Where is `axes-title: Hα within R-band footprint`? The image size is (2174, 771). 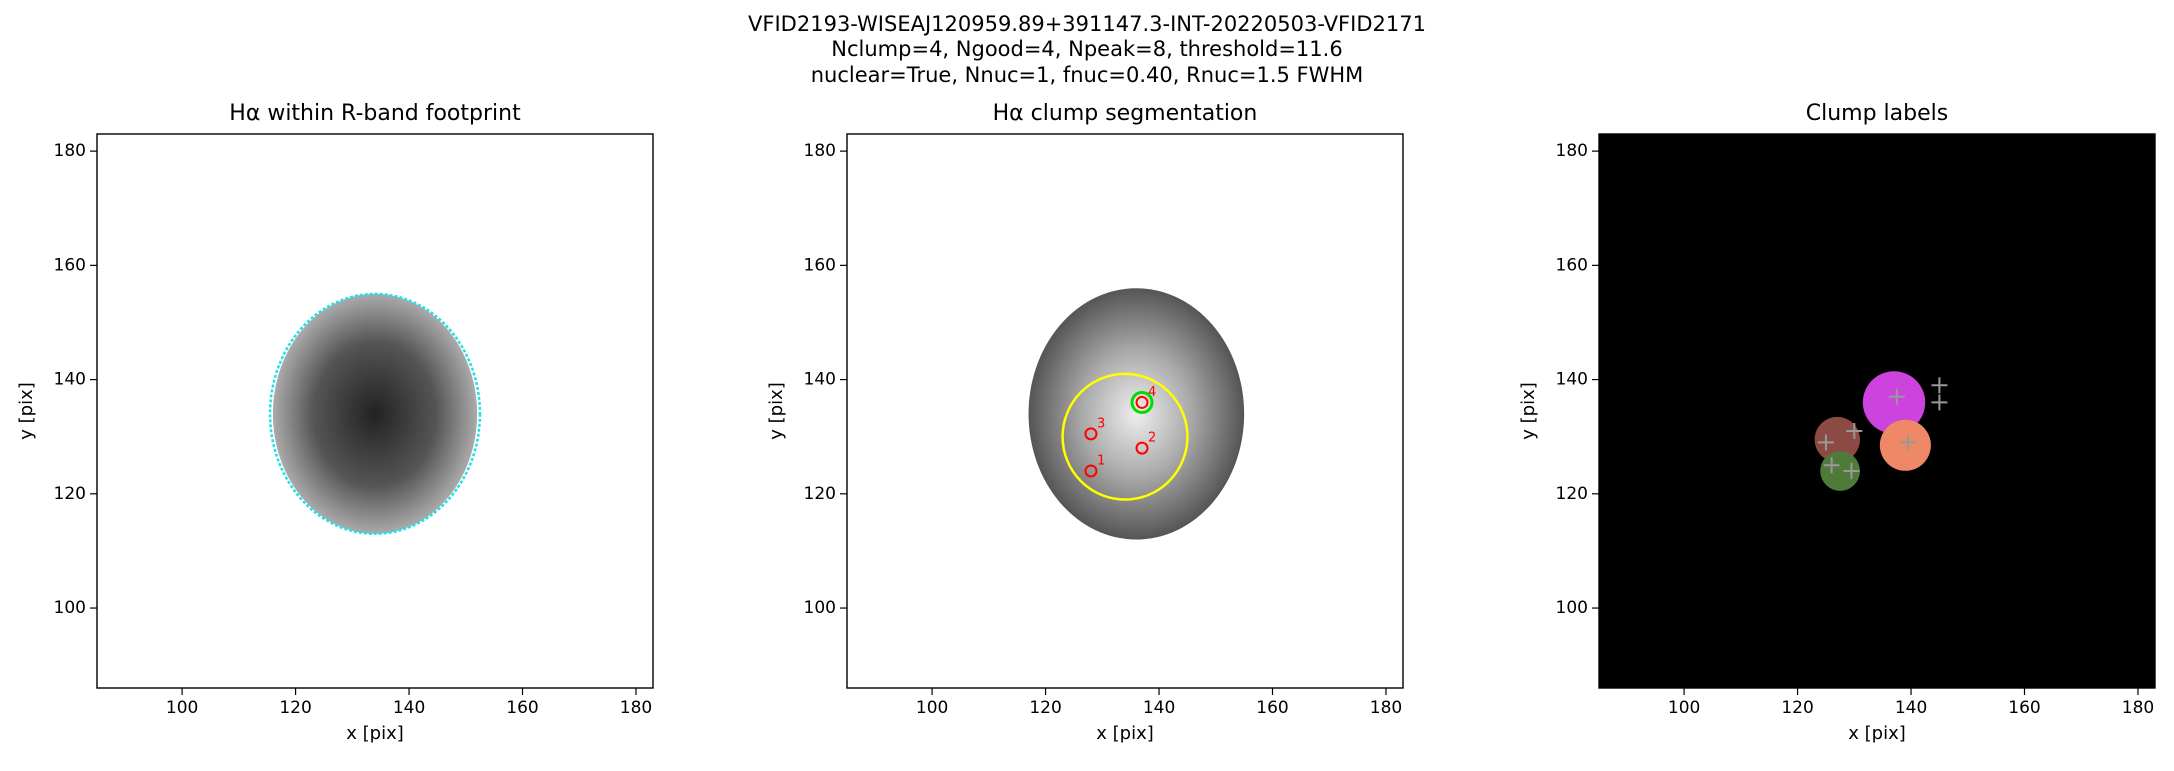 axes-title: Hα within R-band footprint is located at coordinates (375, 113).